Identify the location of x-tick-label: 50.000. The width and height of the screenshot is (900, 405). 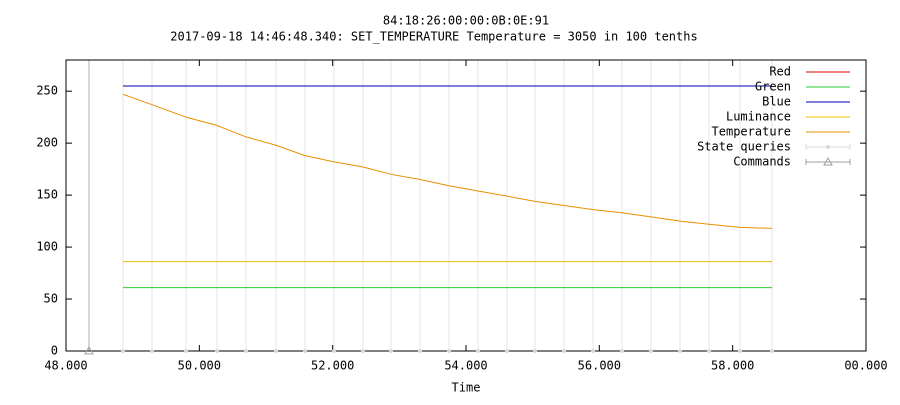
(199, 366).